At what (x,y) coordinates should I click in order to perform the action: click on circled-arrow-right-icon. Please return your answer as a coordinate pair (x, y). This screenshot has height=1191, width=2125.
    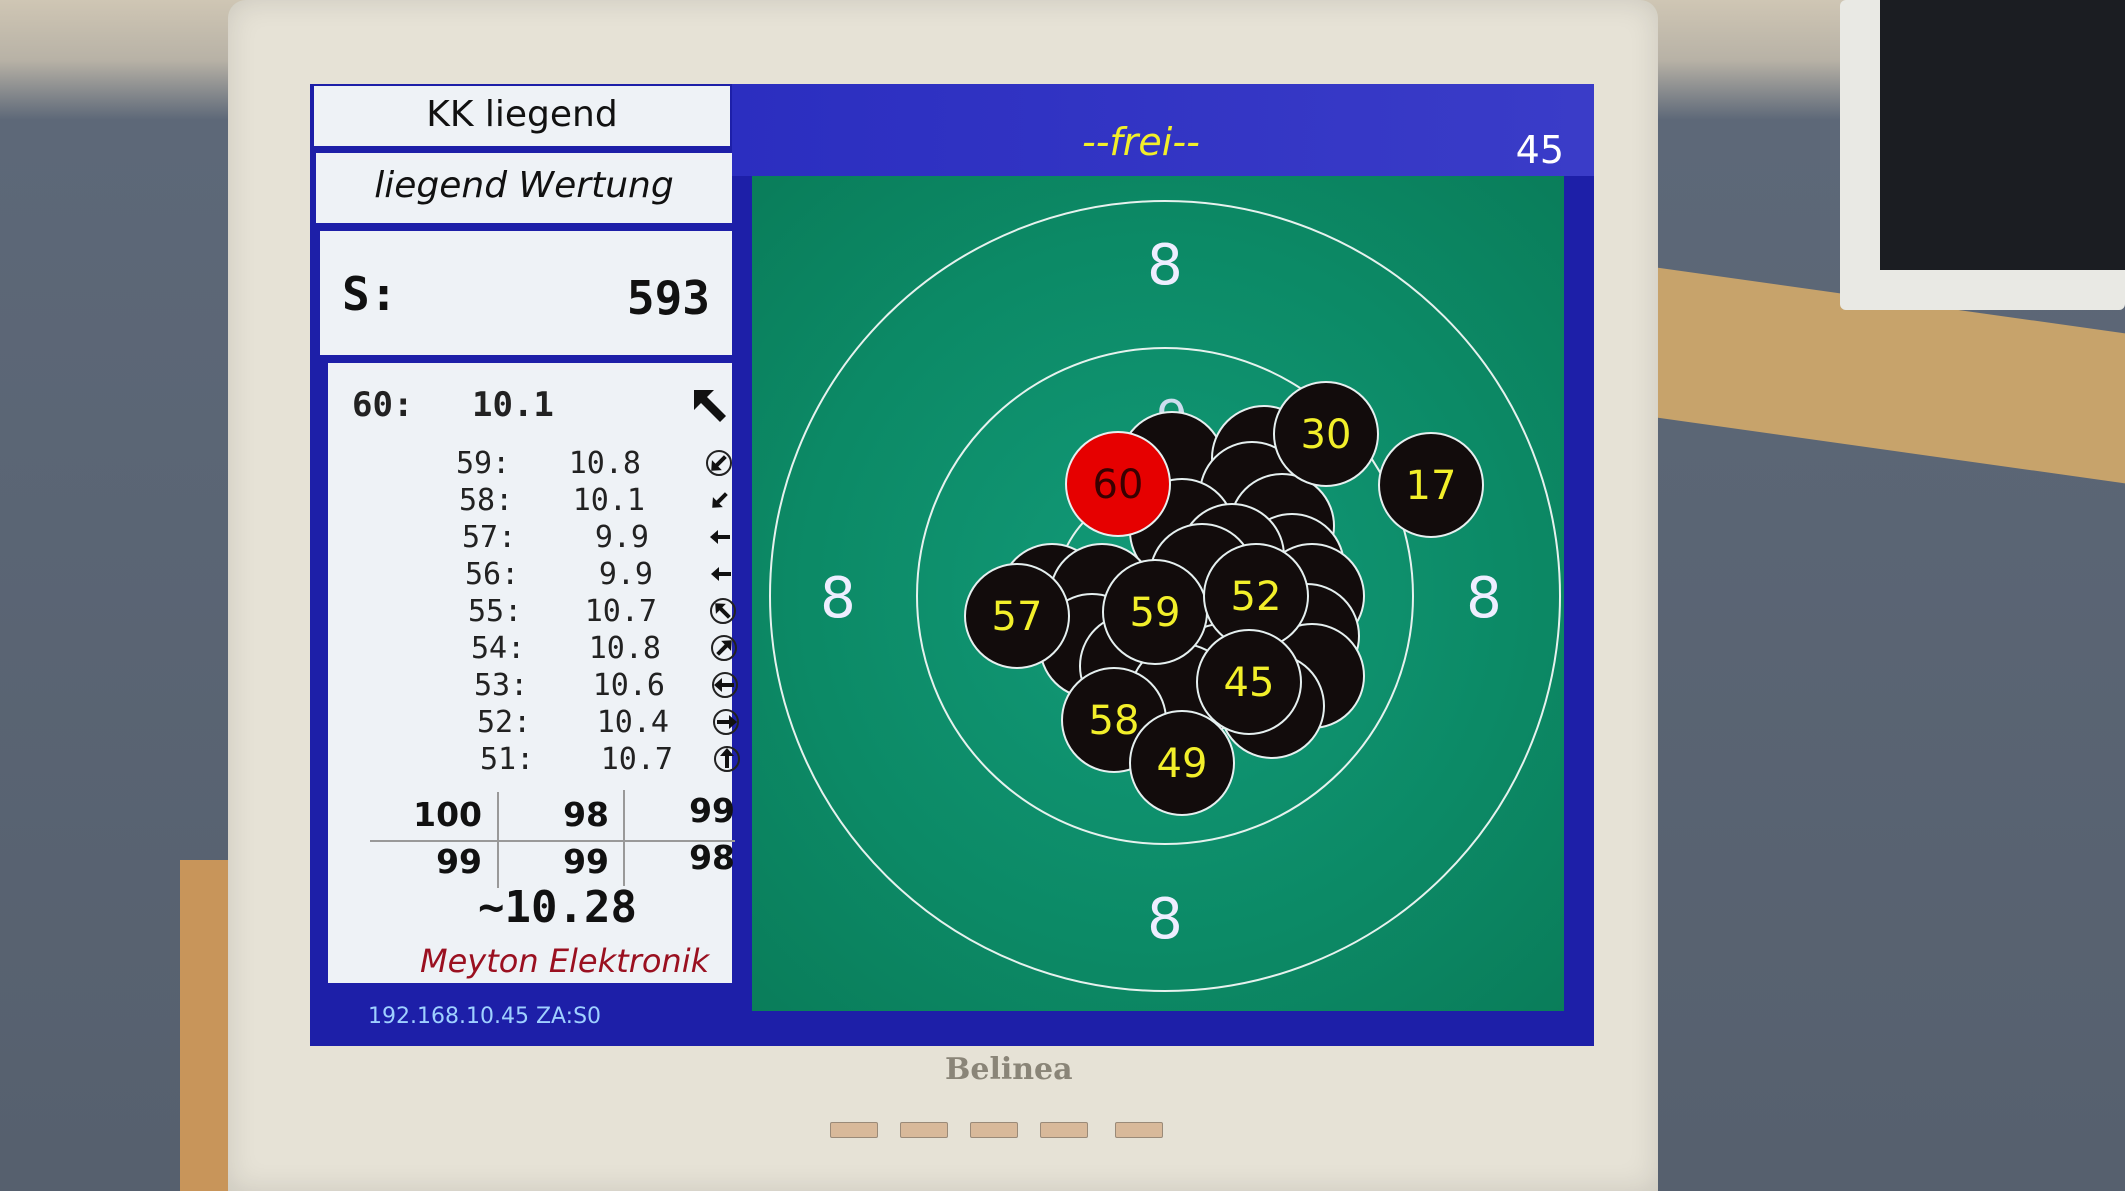
    Looking at the image, I should click on (726, 722).